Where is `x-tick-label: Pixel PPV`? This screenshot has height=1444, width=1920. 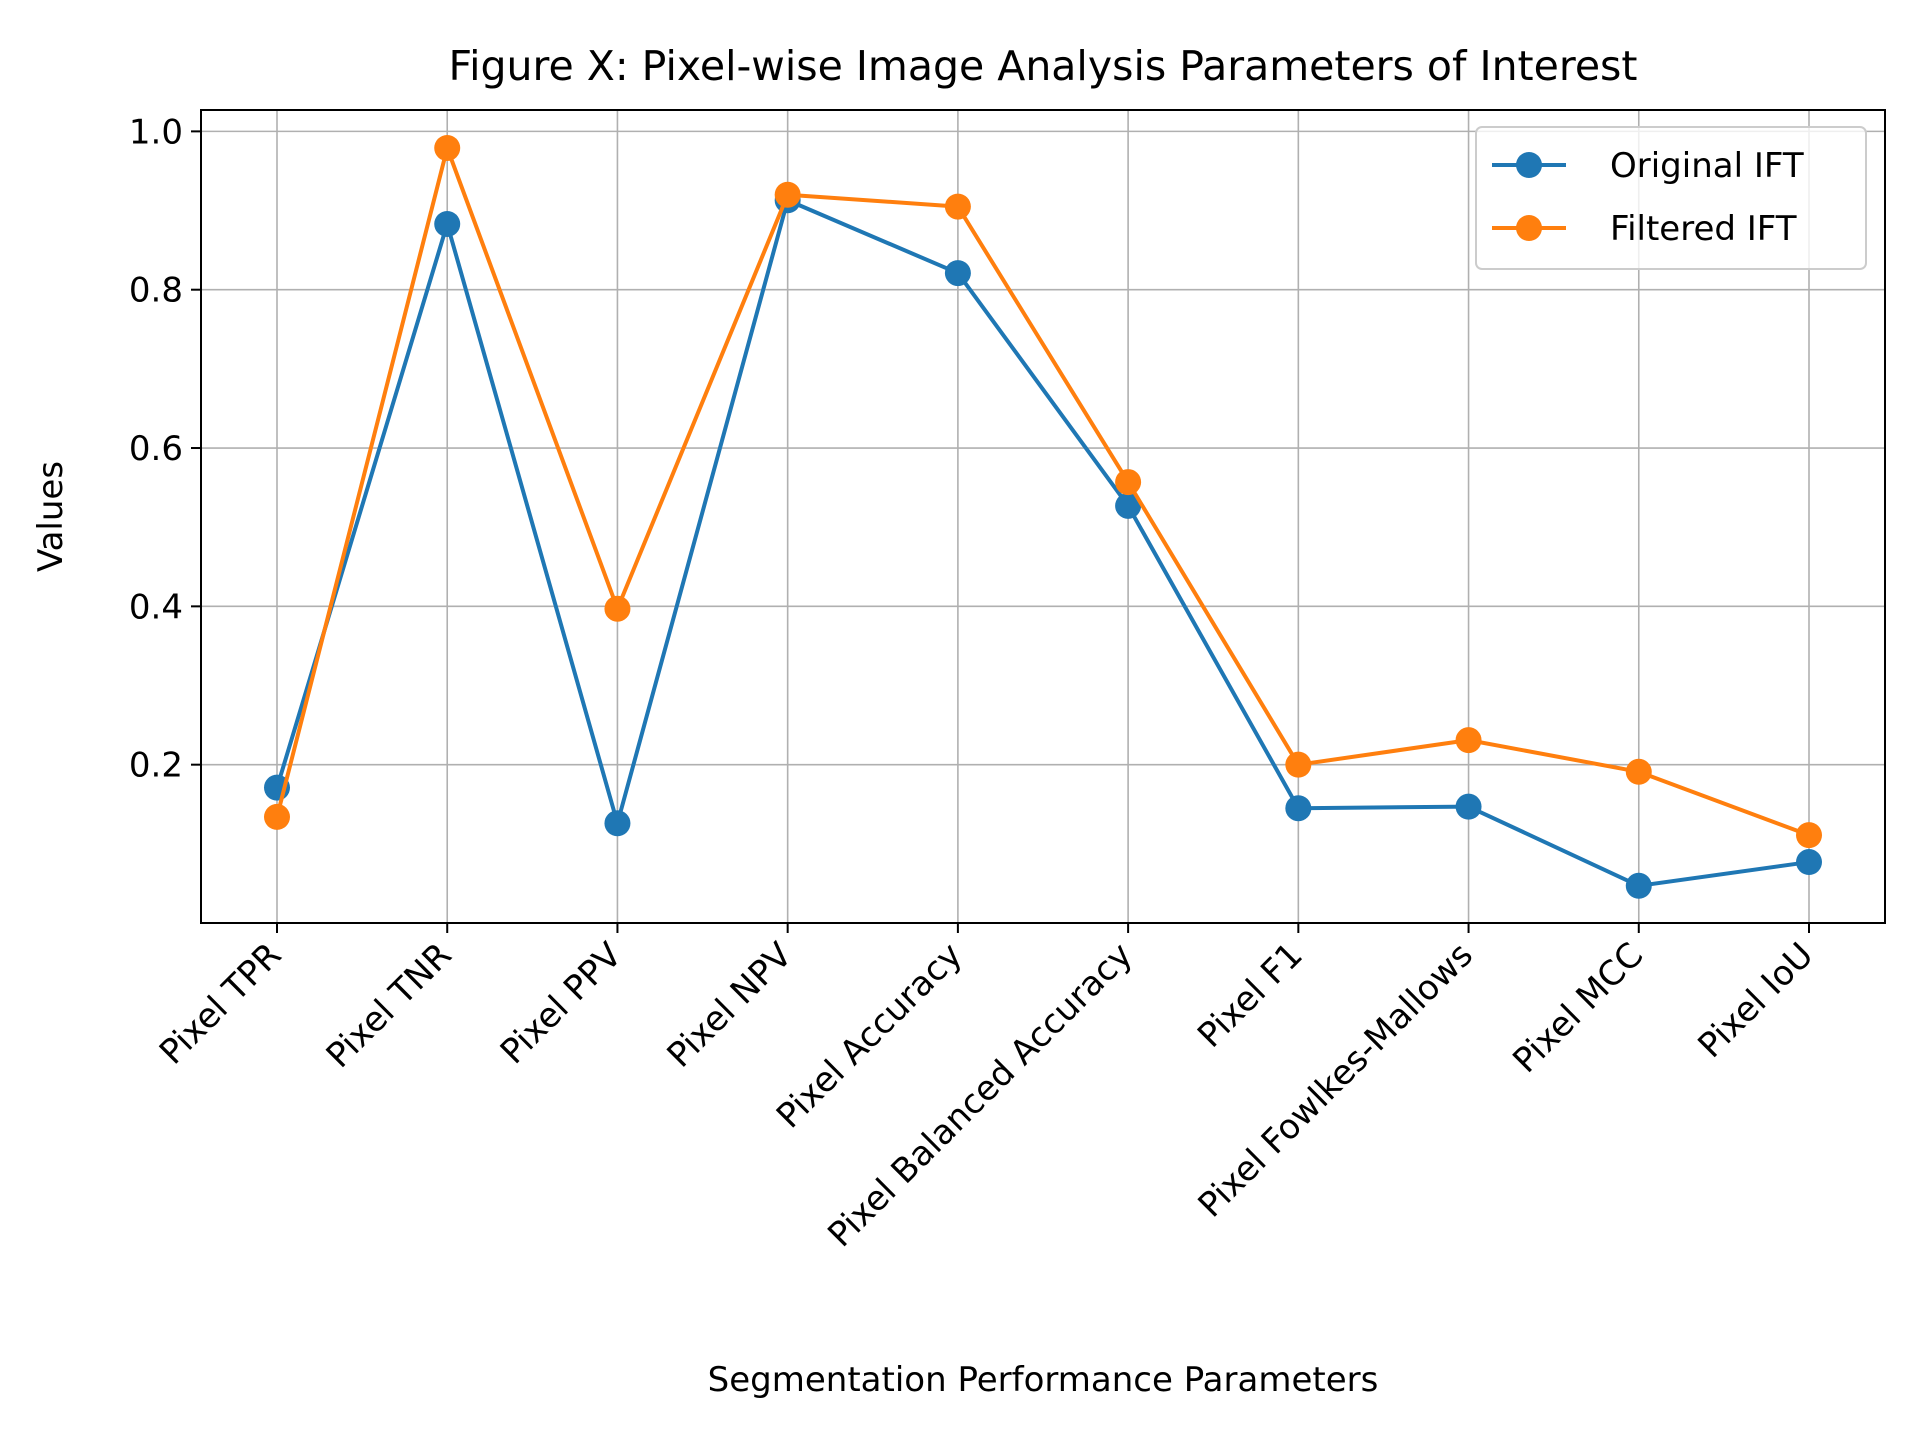
x-tick-label: Pixel PPV is located at coordinates (561, 1003).